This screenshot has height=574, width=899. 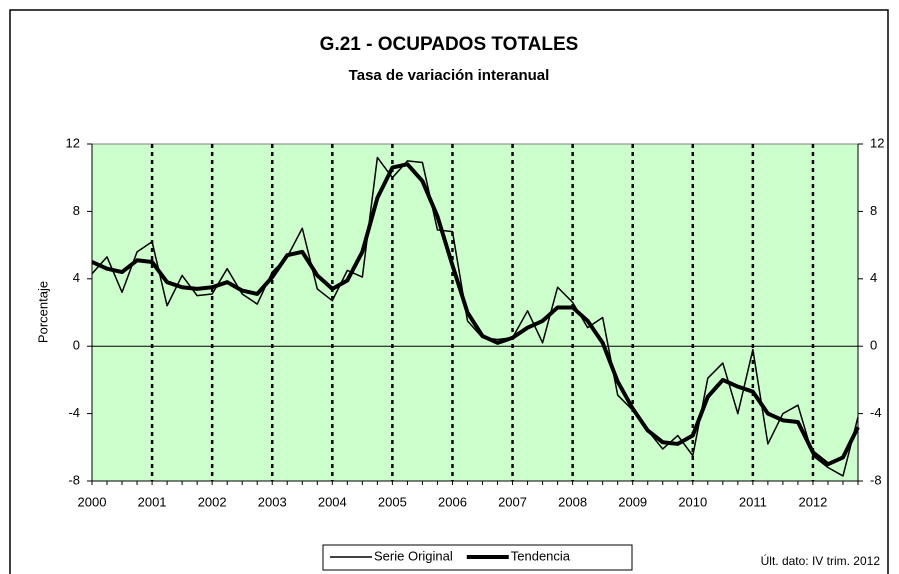 What do you see at coordinates (392, 501) in the screenshot?
I see `x-tick-label: 2005` at bounding box center [392, 501].